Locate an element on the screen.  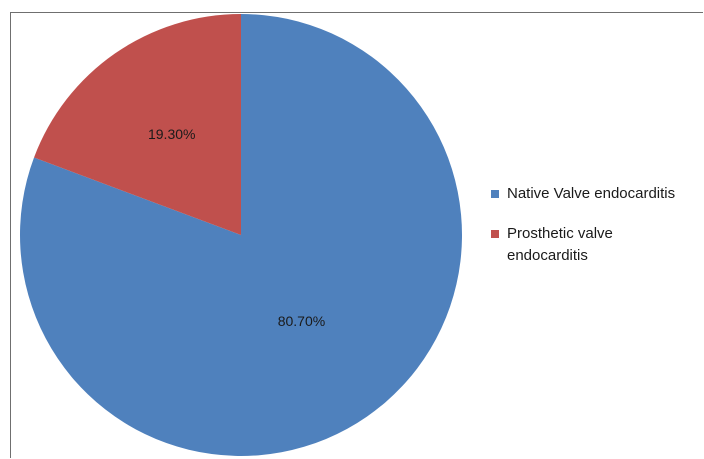
legend-item-native-valve: Native Valve endocarditis is located at coordinates (597, 194).